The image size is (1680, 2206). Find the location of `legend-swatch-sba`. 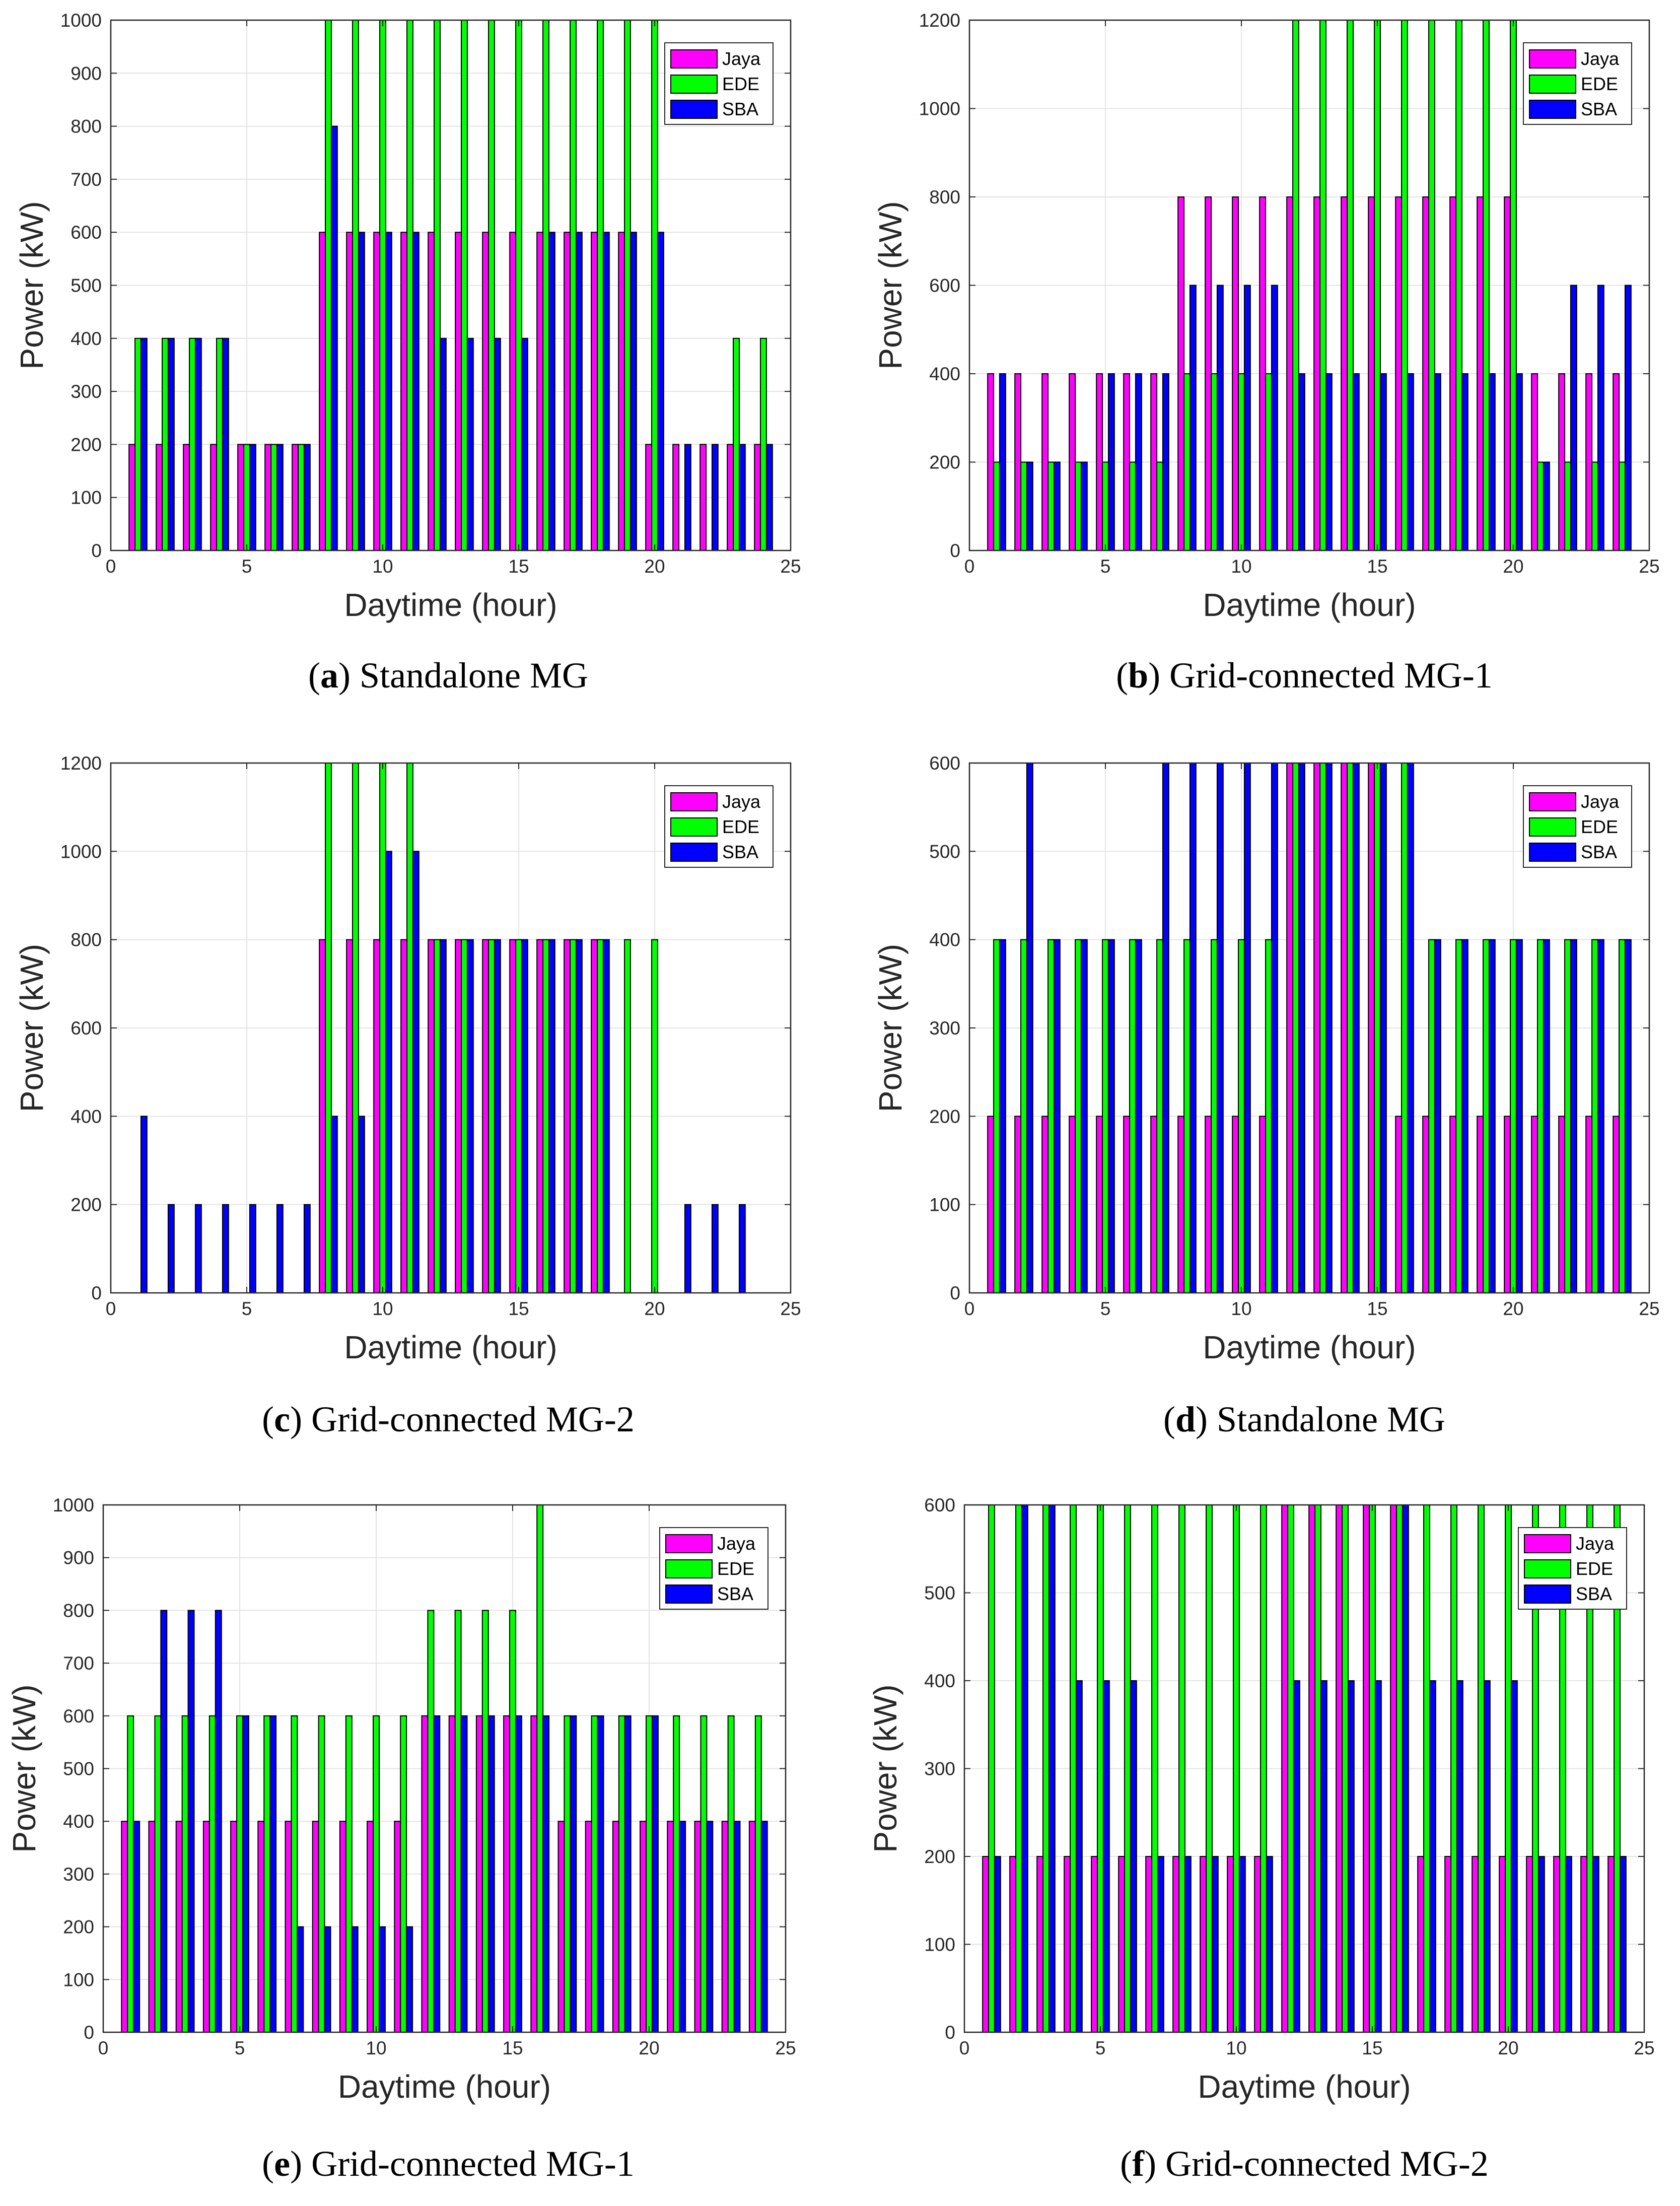

legend-swatch-sba is located at coordinates (1552, 853).